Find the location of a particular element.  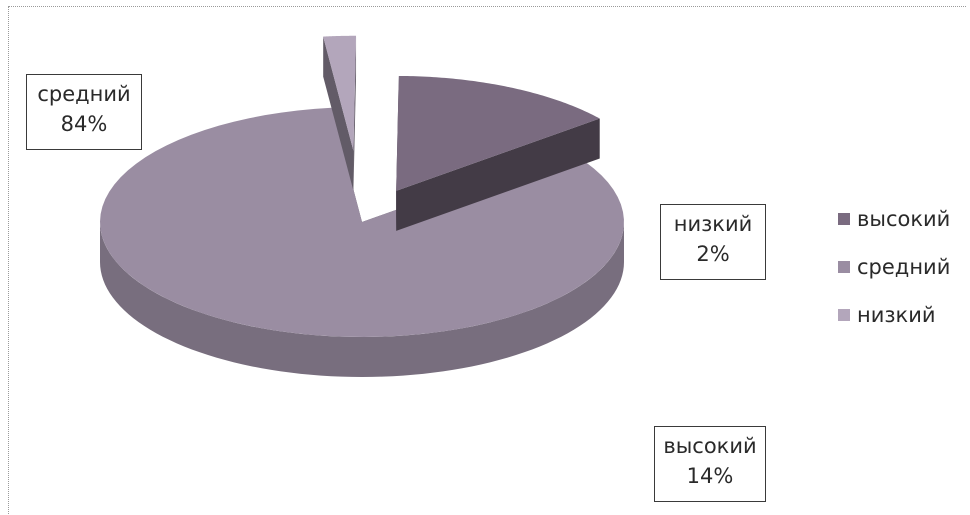

pie-slice-high is located at coordinates (498, 153).